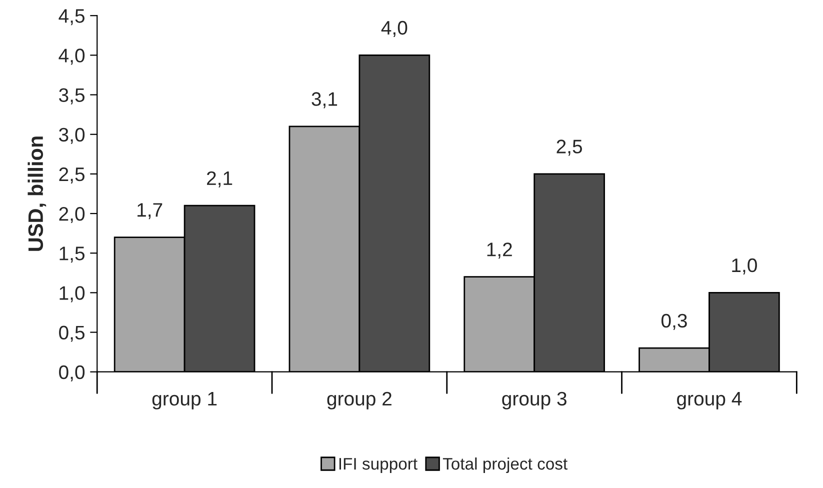 The height and width of the screenshot is (488, 823). Describe the element at coordinates (394, 28) in the screenshot. I see `data-label: 4,0` at that location.